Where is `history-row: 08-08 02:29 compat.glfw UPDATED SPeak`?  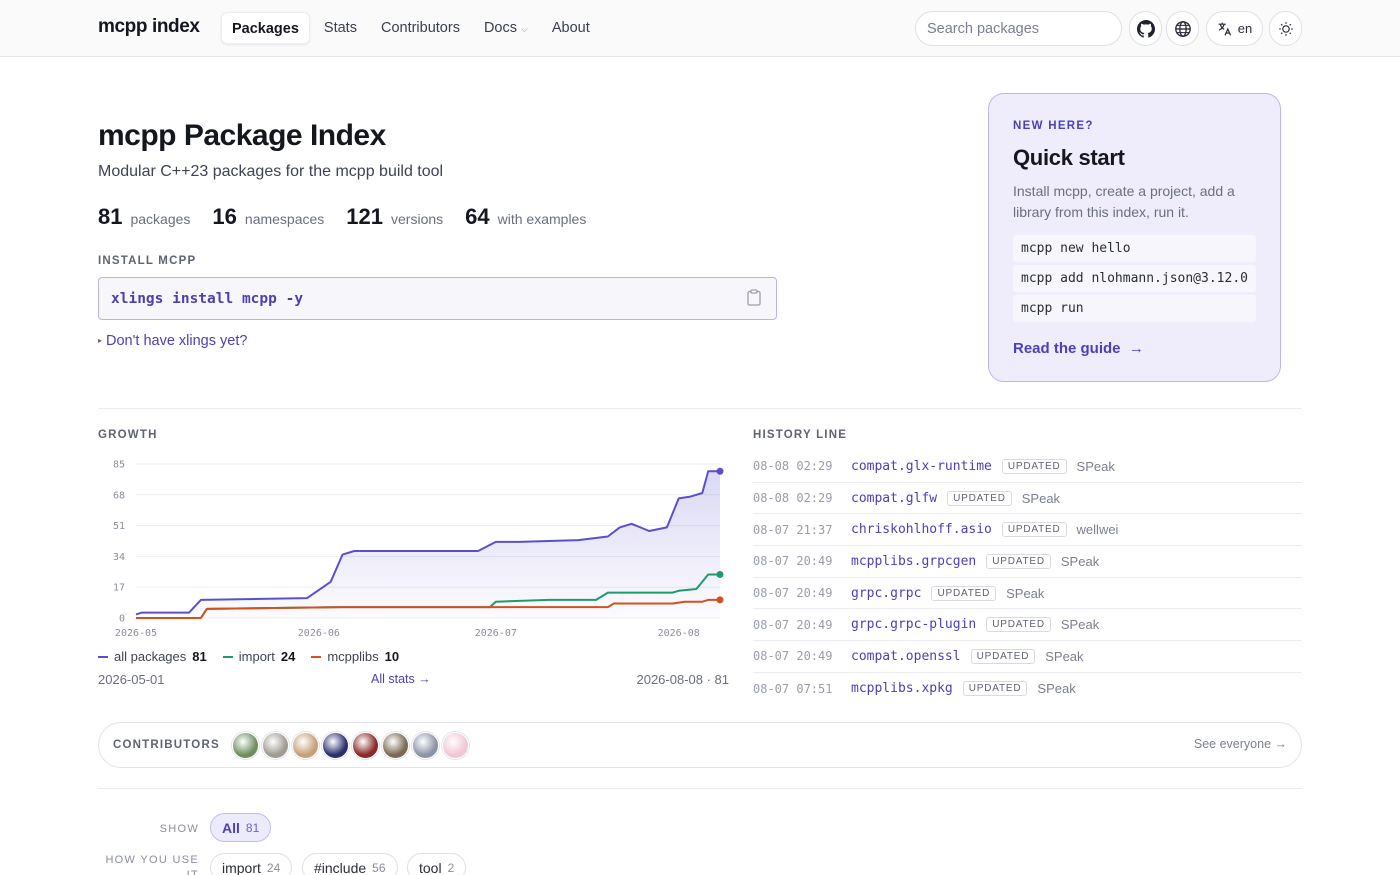
history-row: 08-08 02:29 compat.glfw UPDATED SPeak is located at coordinates (1027, 499).